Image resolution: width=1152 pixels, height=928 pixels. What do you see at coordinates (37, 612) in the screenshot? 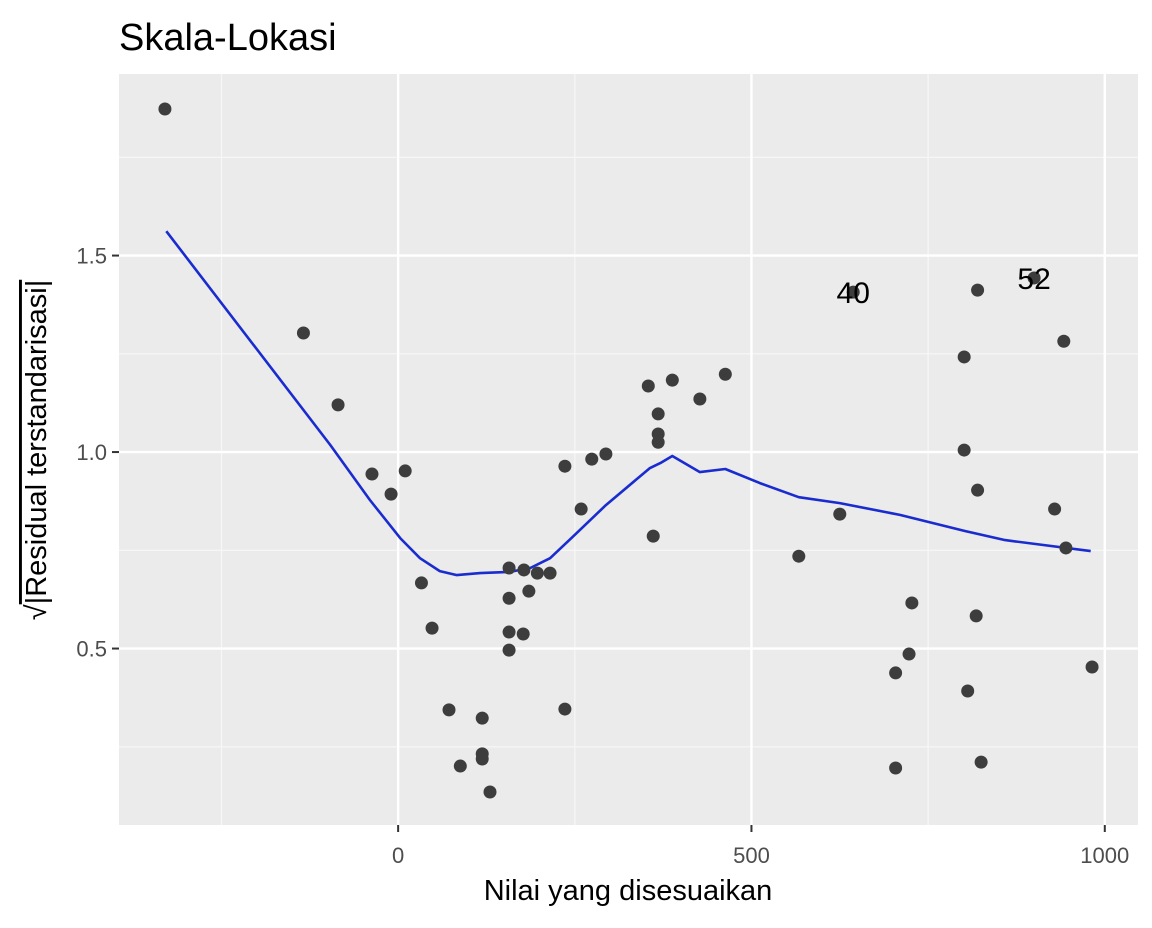
I see `sqrt-symbol: √` at bounding box center [37, 612].